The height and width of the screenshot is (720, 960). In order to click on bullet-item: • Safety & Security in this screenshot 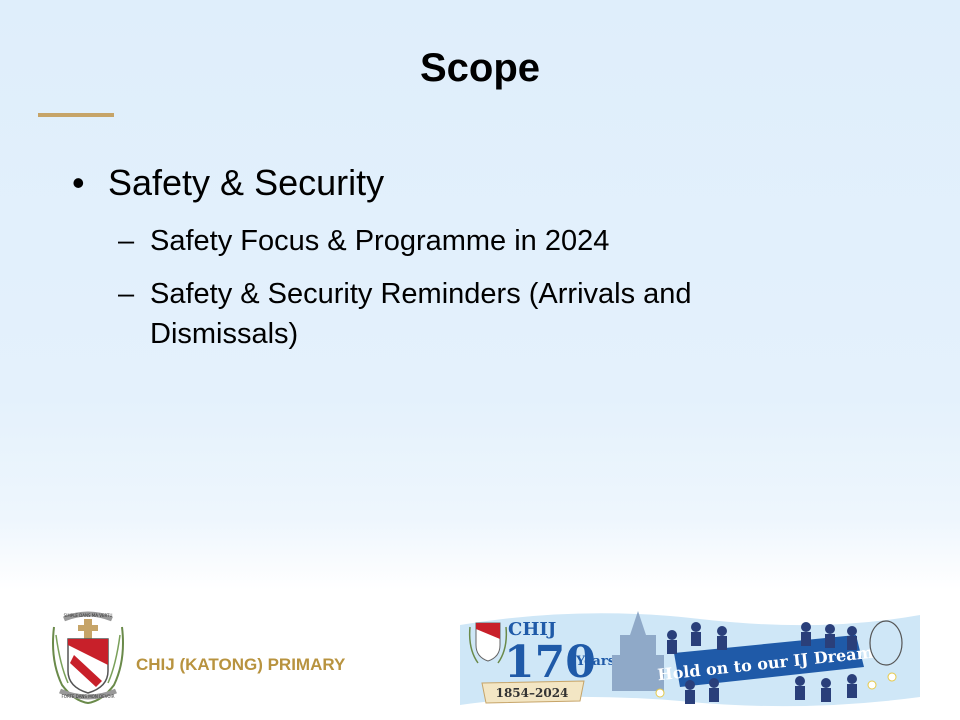, I will do `click(452, 183)`.